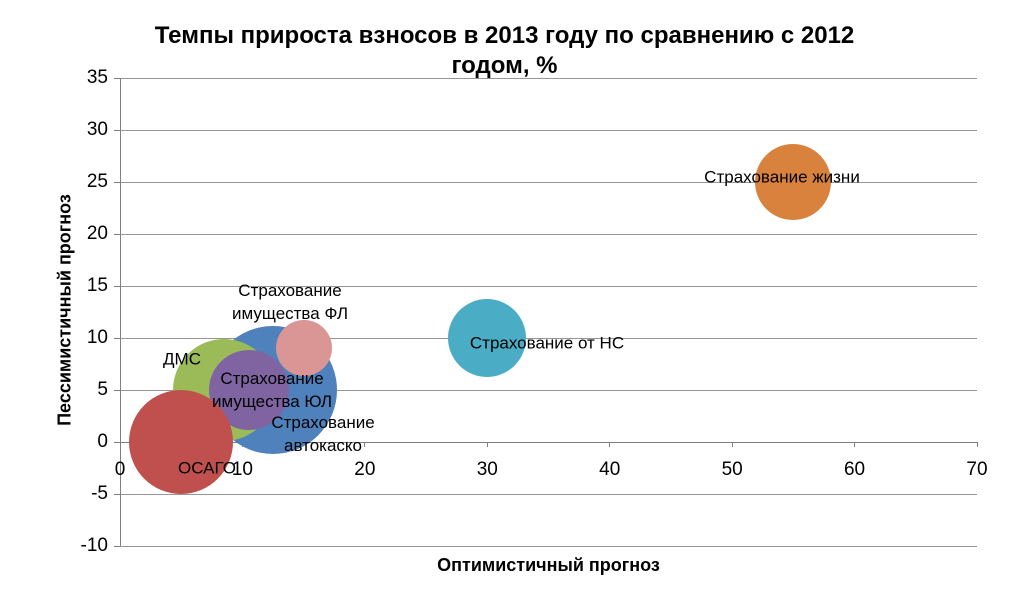 The width and height of the screenshot is (1009, 604). I want to click on x-tick-label-0: 0, so click(120, 469).